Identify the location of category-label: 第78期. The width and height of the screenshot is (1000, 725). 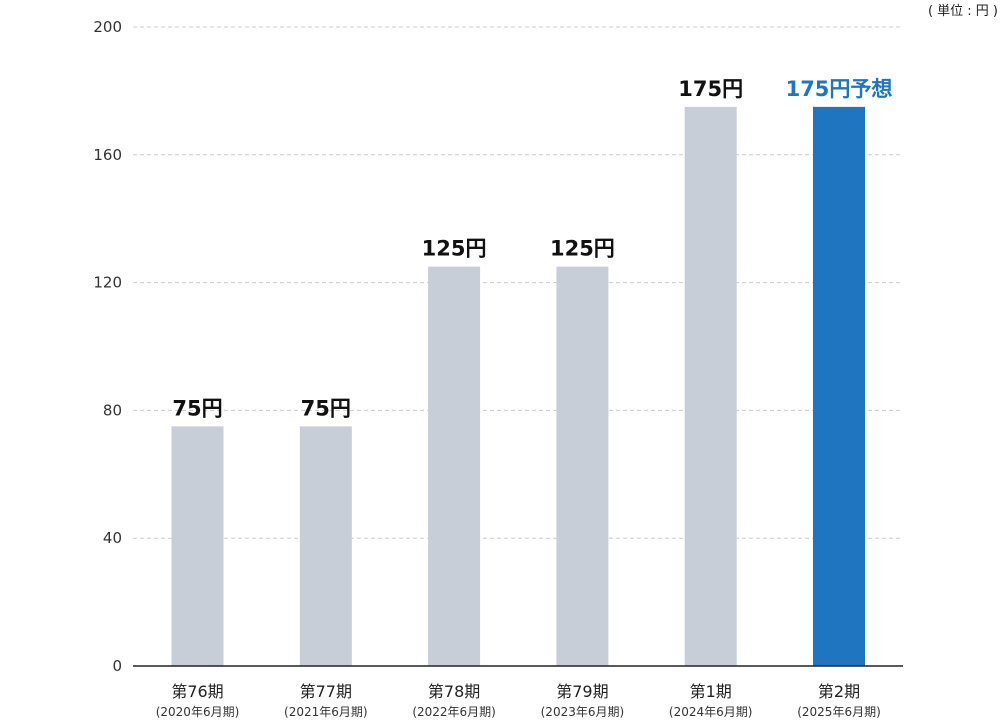
(454, 691).